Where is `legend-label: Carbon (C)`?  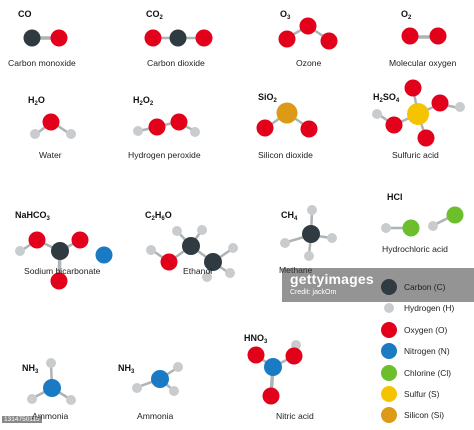
legend-label: Carbon (C) is located at coordinates (425, 287).